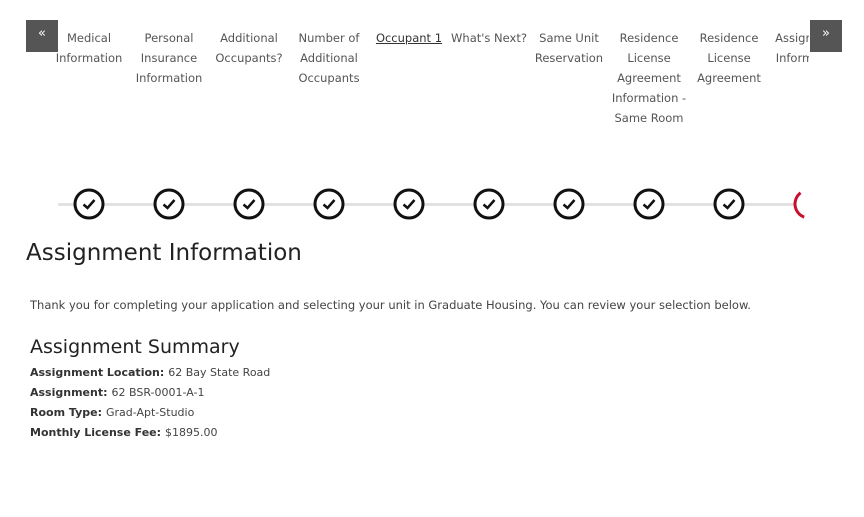 Image resolution: width=864 pixels, height=517 pixels. What do you see at coordinates (89, 48) in the screenshot?
I see `step-label: Medical Information` at bounding box center [89, 48].